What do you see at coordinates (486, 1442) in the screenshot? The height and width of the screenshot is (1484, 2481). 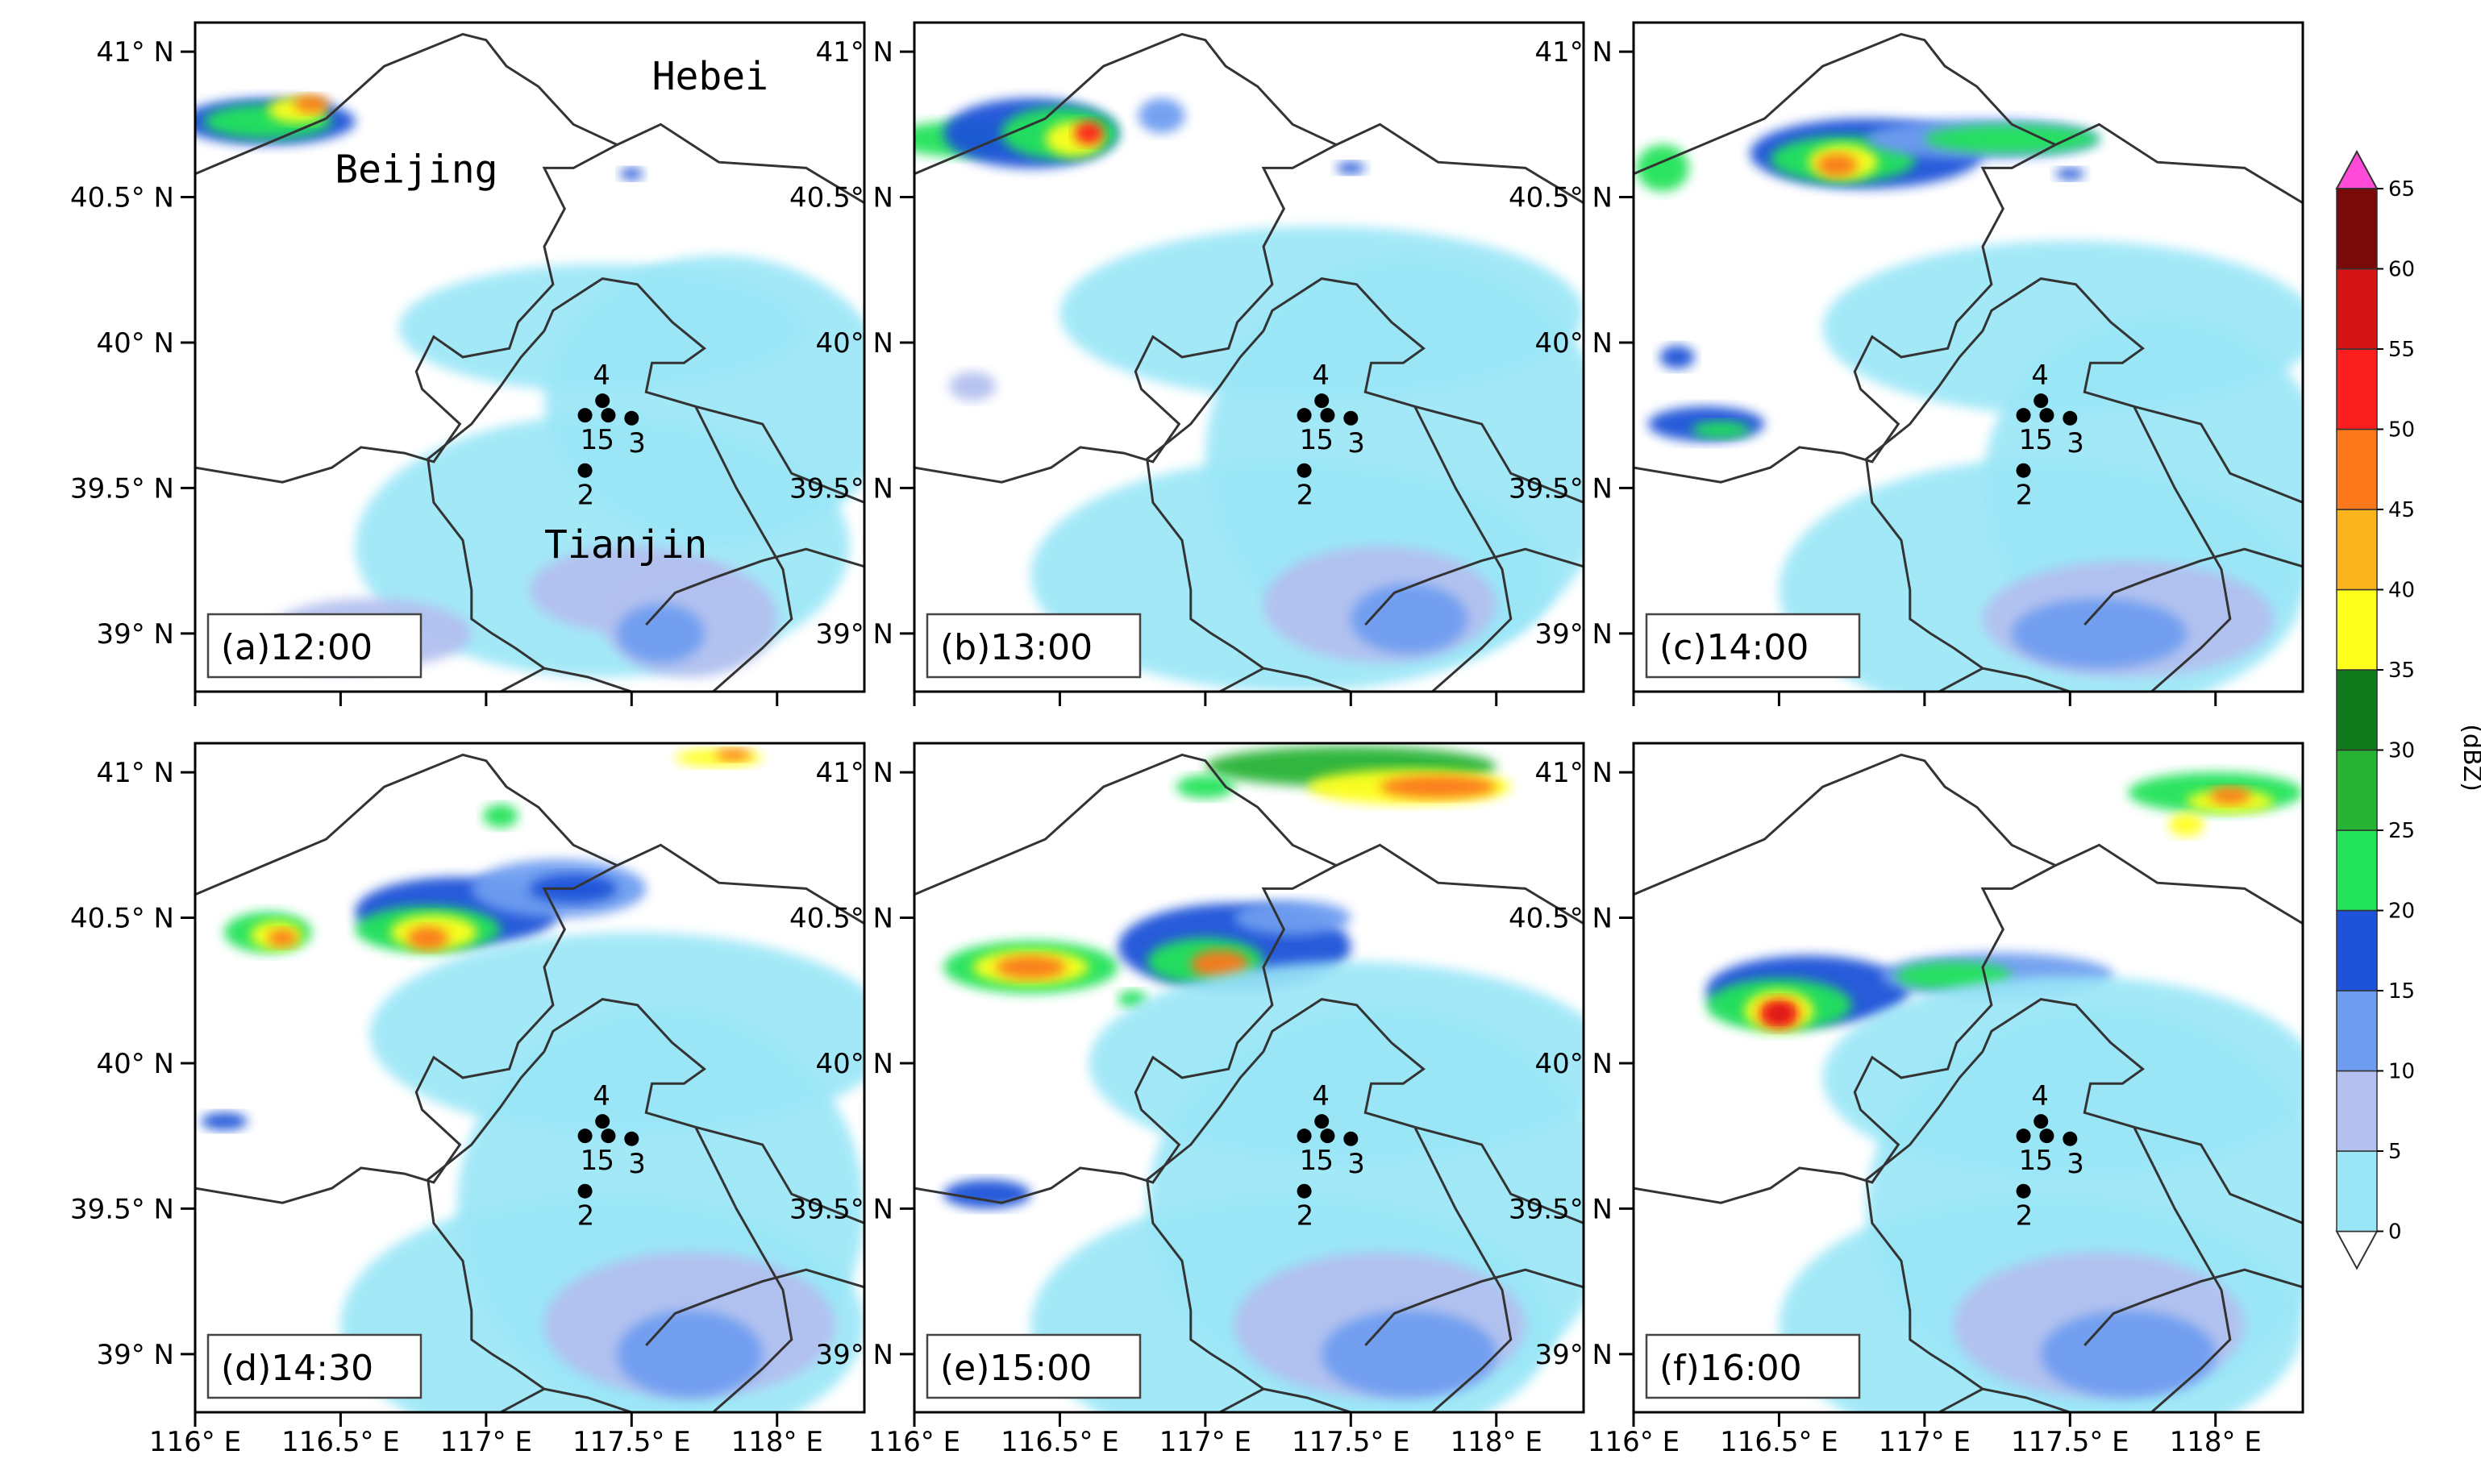 I see `x-tick-label: 117° E` at bounding box center [486, 1442].